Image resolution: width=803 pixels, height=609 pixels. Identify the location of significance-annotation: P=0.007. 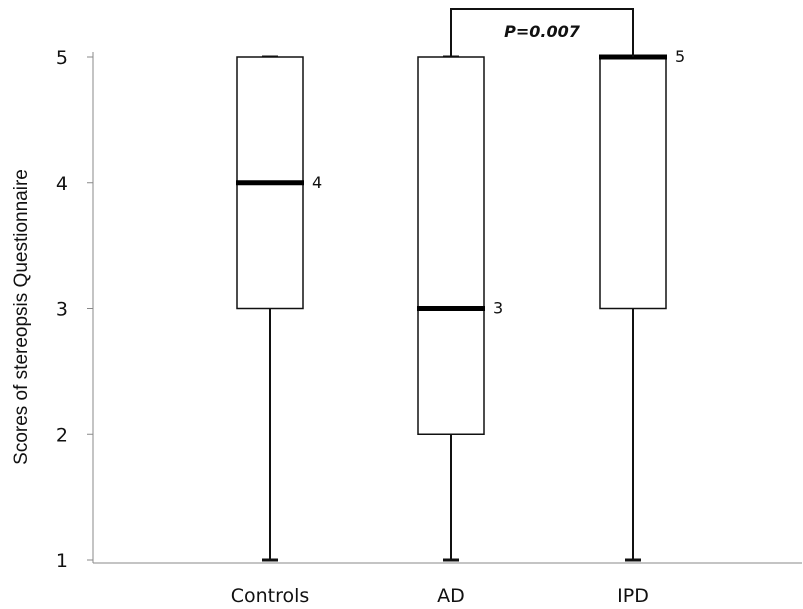
(542, 32).